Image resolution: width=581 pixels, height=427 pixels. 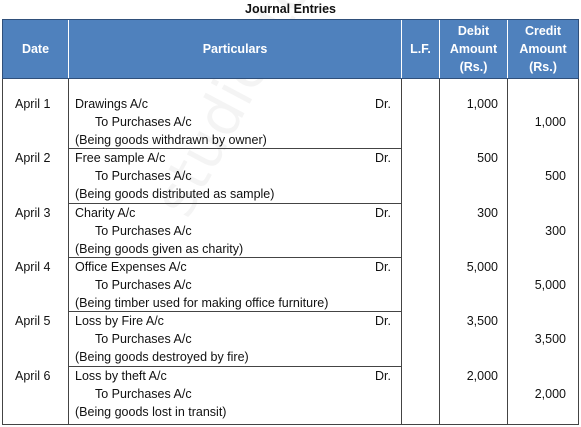 What do you see at coordinates (120, 158) in the screenshot?
I see `debit-account: Free sample A/c` at bounding box center [120, 158].